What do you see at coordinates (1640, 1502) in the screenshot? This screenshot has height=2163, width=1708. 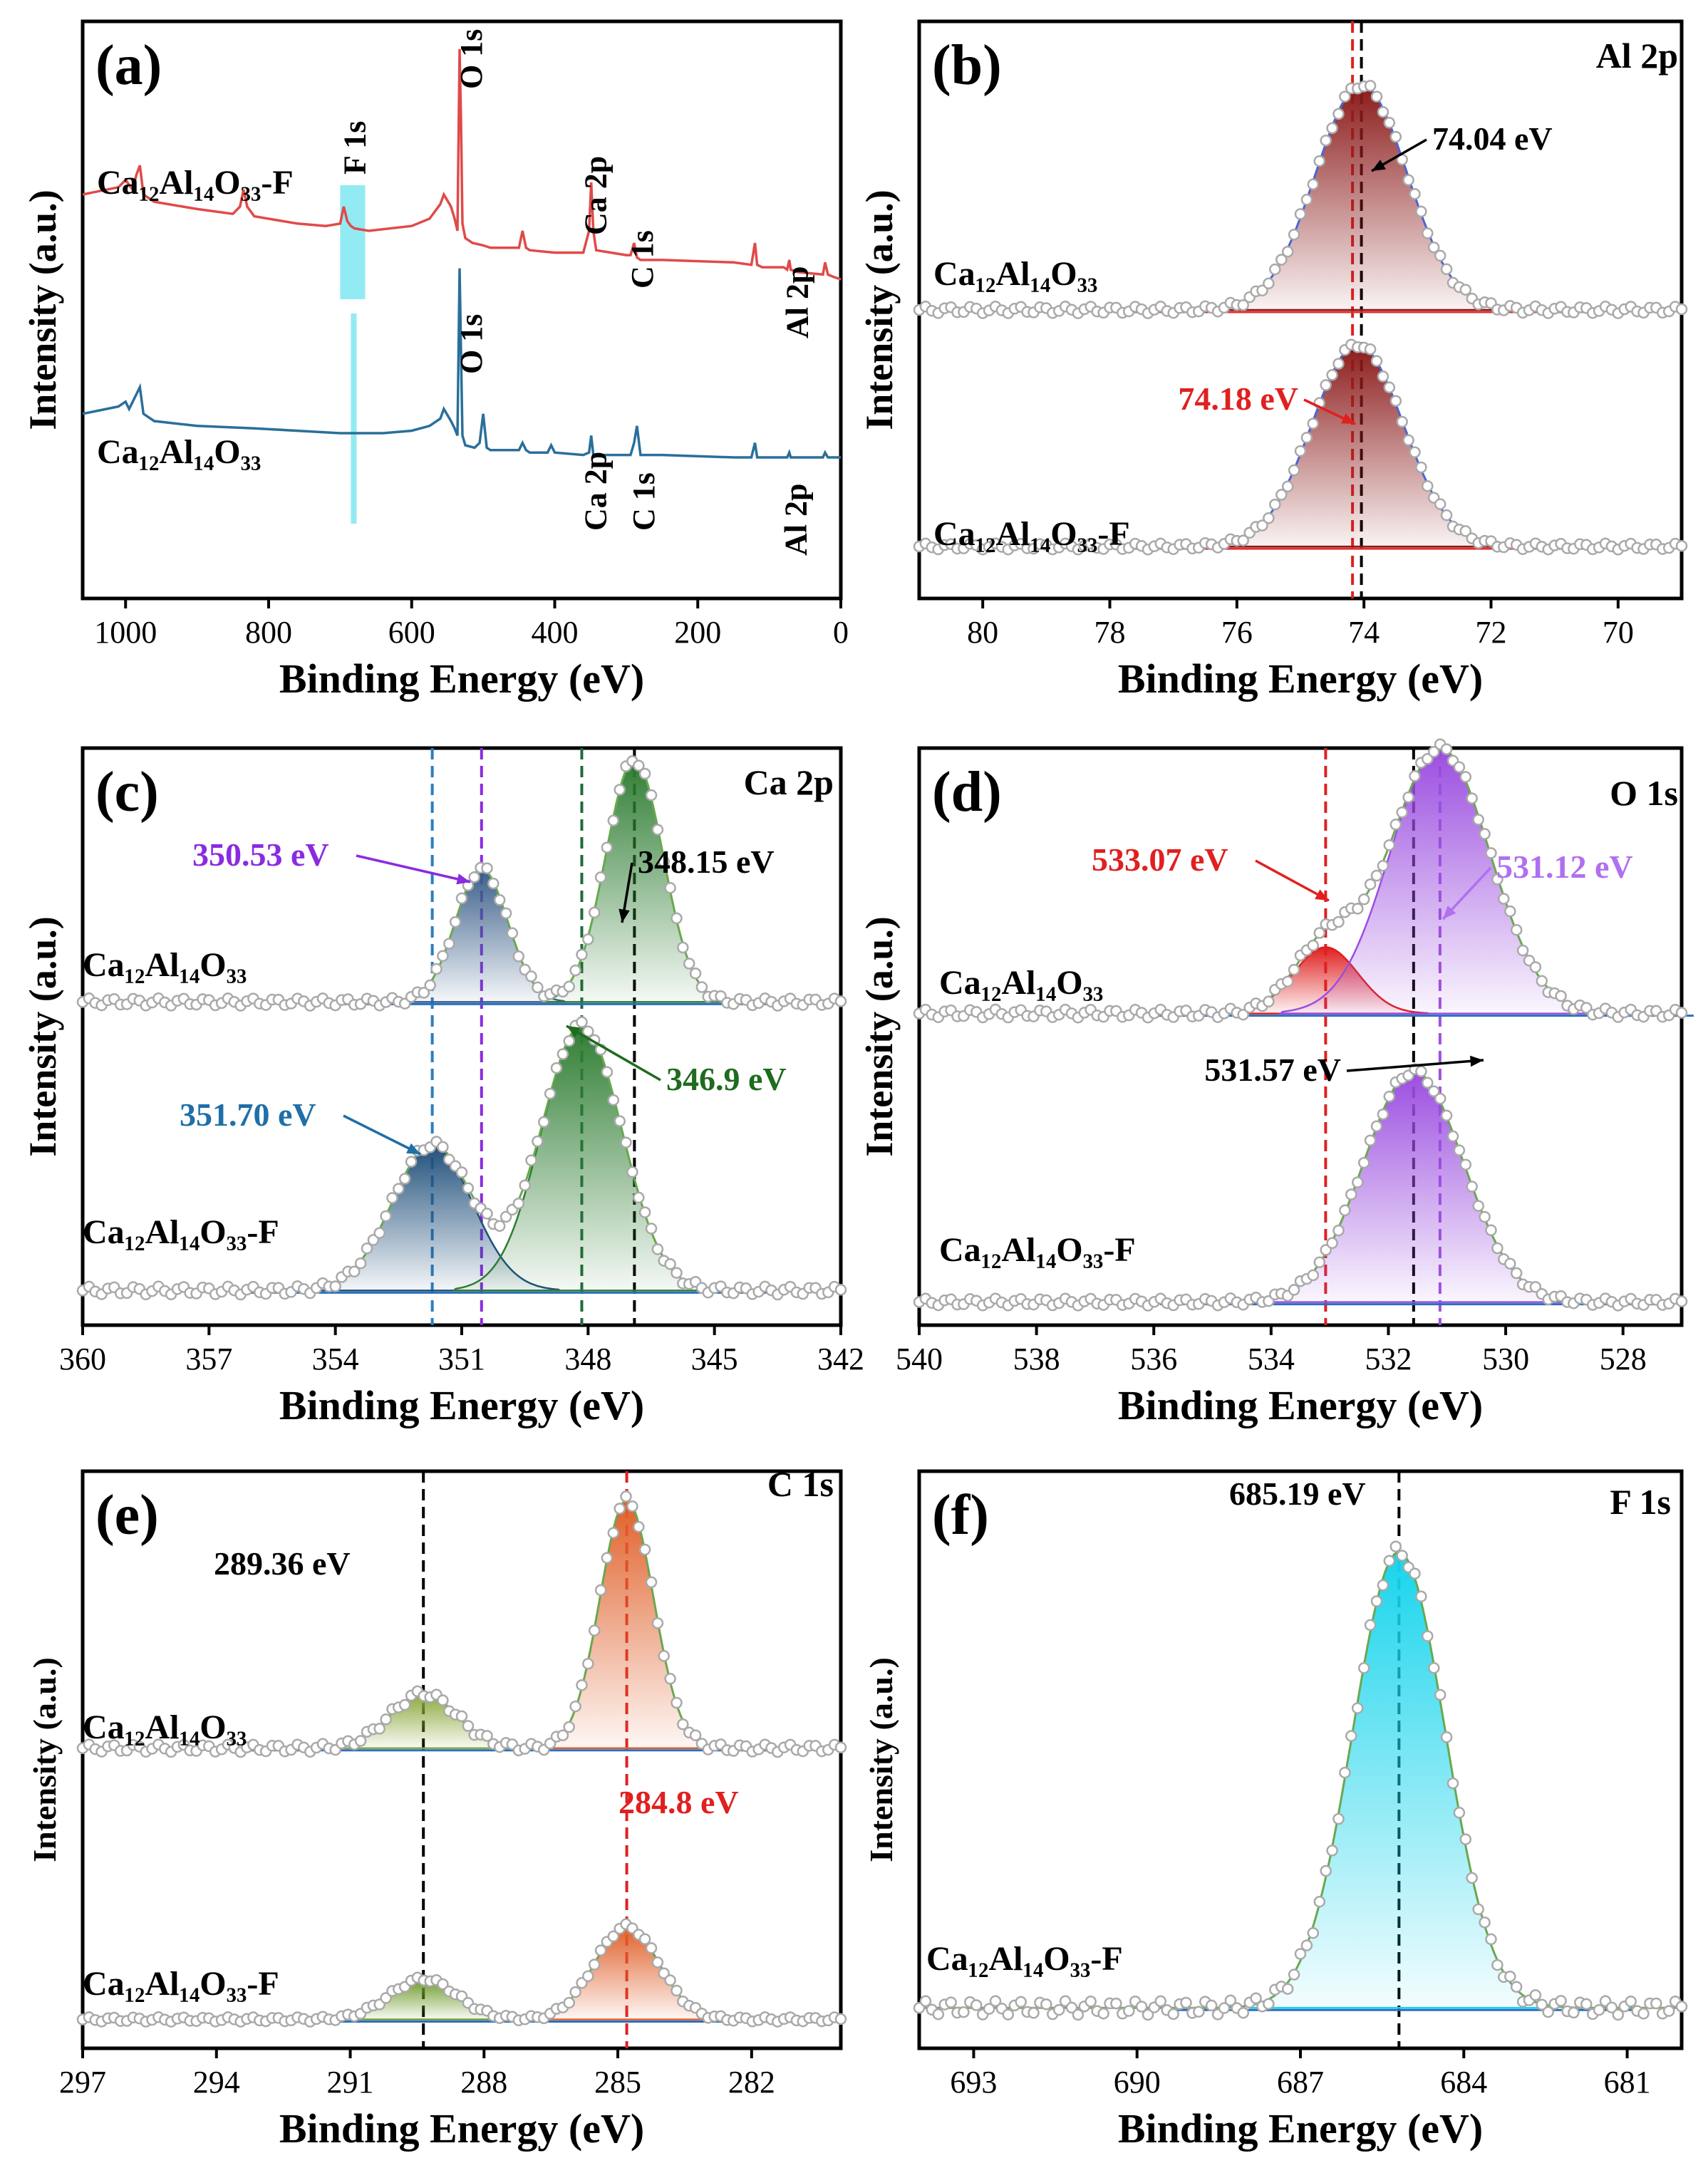 I see `element-label: F 1s` at bounding box center [1640, 1502].